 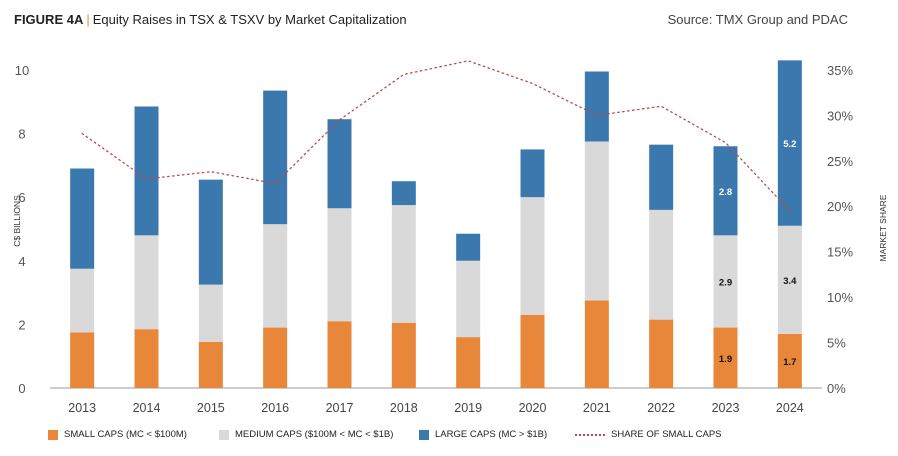 What do you see at coordinates (404, 408) in the screenshot?
I see `x-tick-label: 2018` at bounding box center [404, 408].